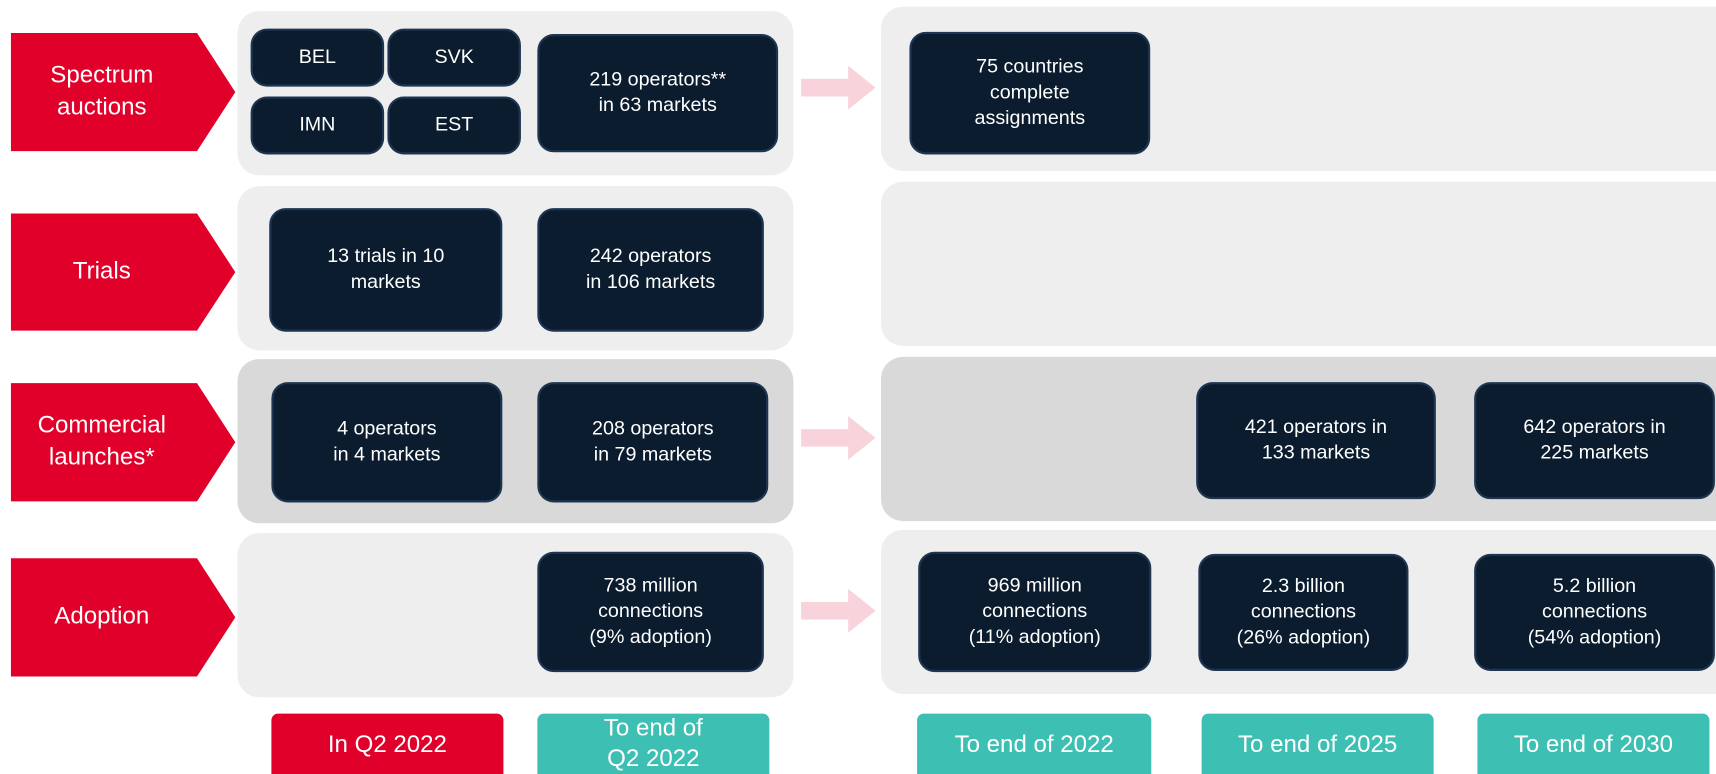 The image size is (1716, 774). What do you see at coordinates (102, 106) in the screenshot?
I see `label-line: auctions` at bounding box center [102, 106].